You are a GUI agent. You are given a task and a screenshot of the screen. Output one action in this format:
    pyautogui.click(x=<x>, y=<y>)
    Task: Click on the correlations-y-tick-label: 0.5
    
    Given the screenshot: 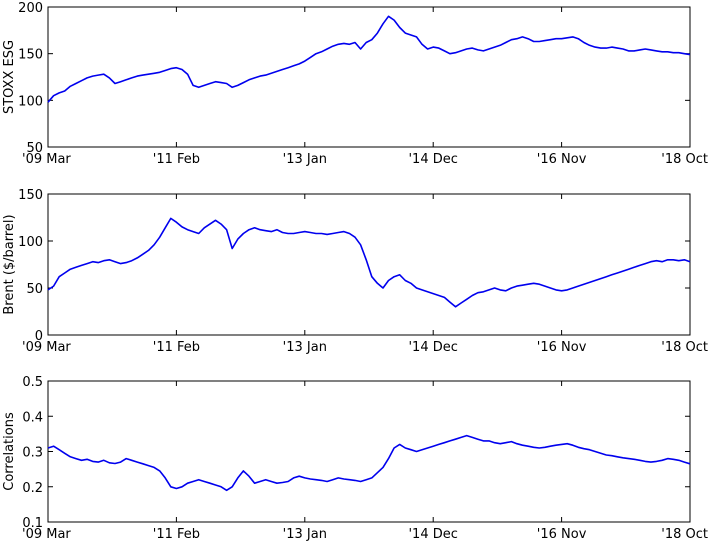 What is the action you would take?
    pyautogui.click(x=32, y=382)
    